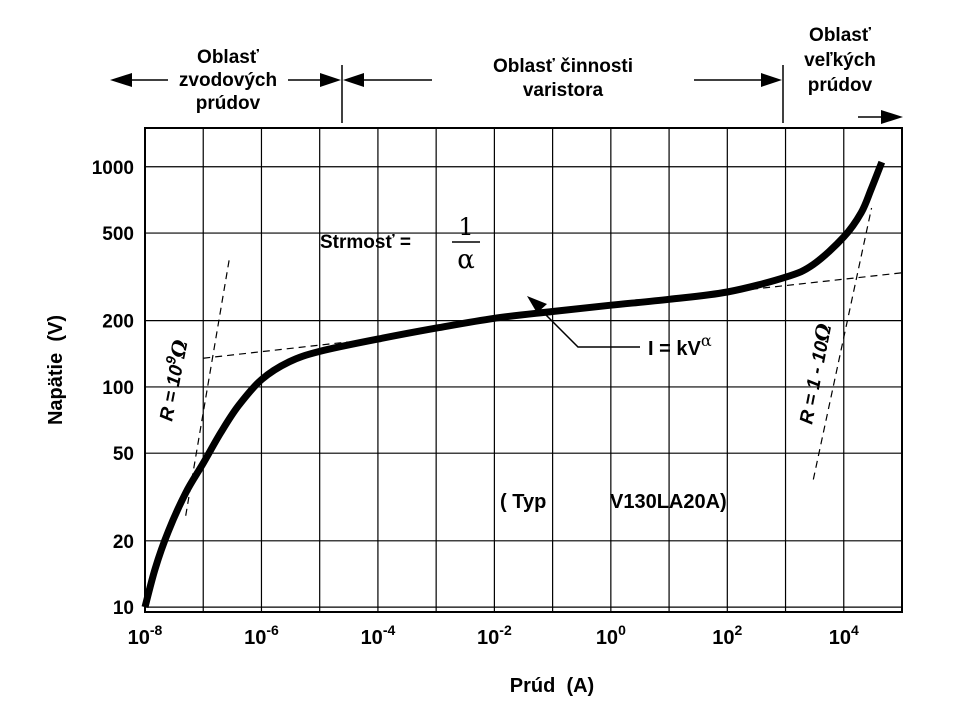  Describe the element at coordinates (170, 360) in the screenshot. I see `left-resistance-exp: 9` at that location.